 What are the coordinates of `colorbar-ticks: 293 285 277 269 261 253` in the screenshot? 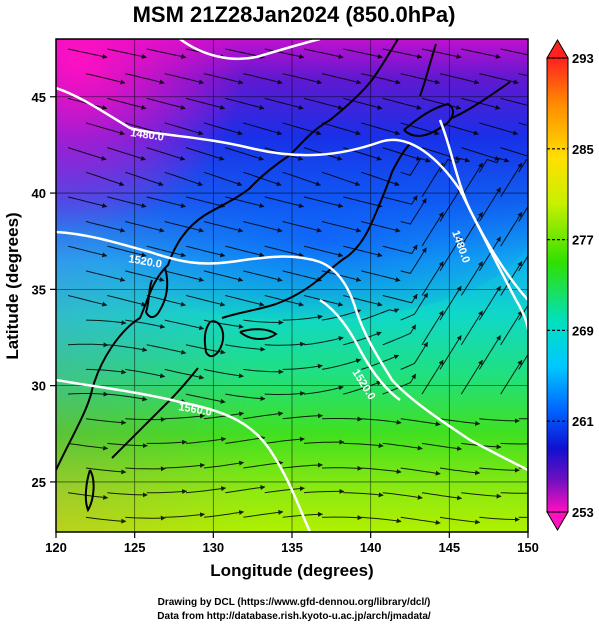 It's located at (570, 285).